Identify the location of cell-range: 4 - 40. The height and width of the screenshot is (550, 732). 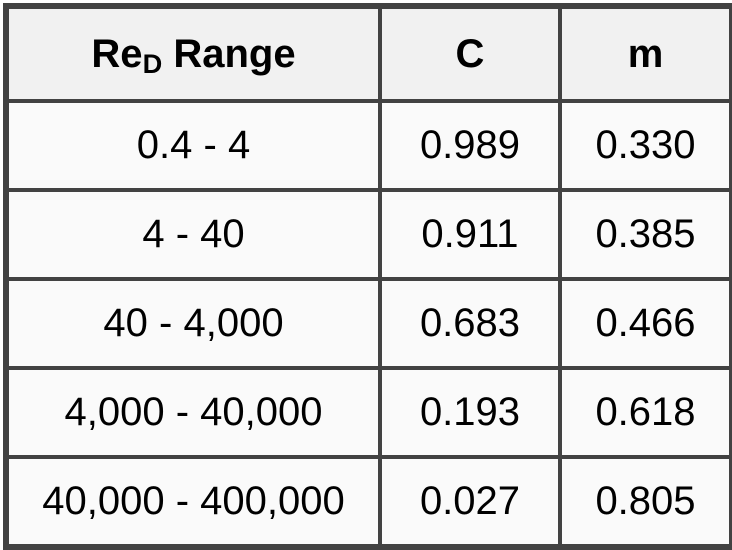
(193, 234).